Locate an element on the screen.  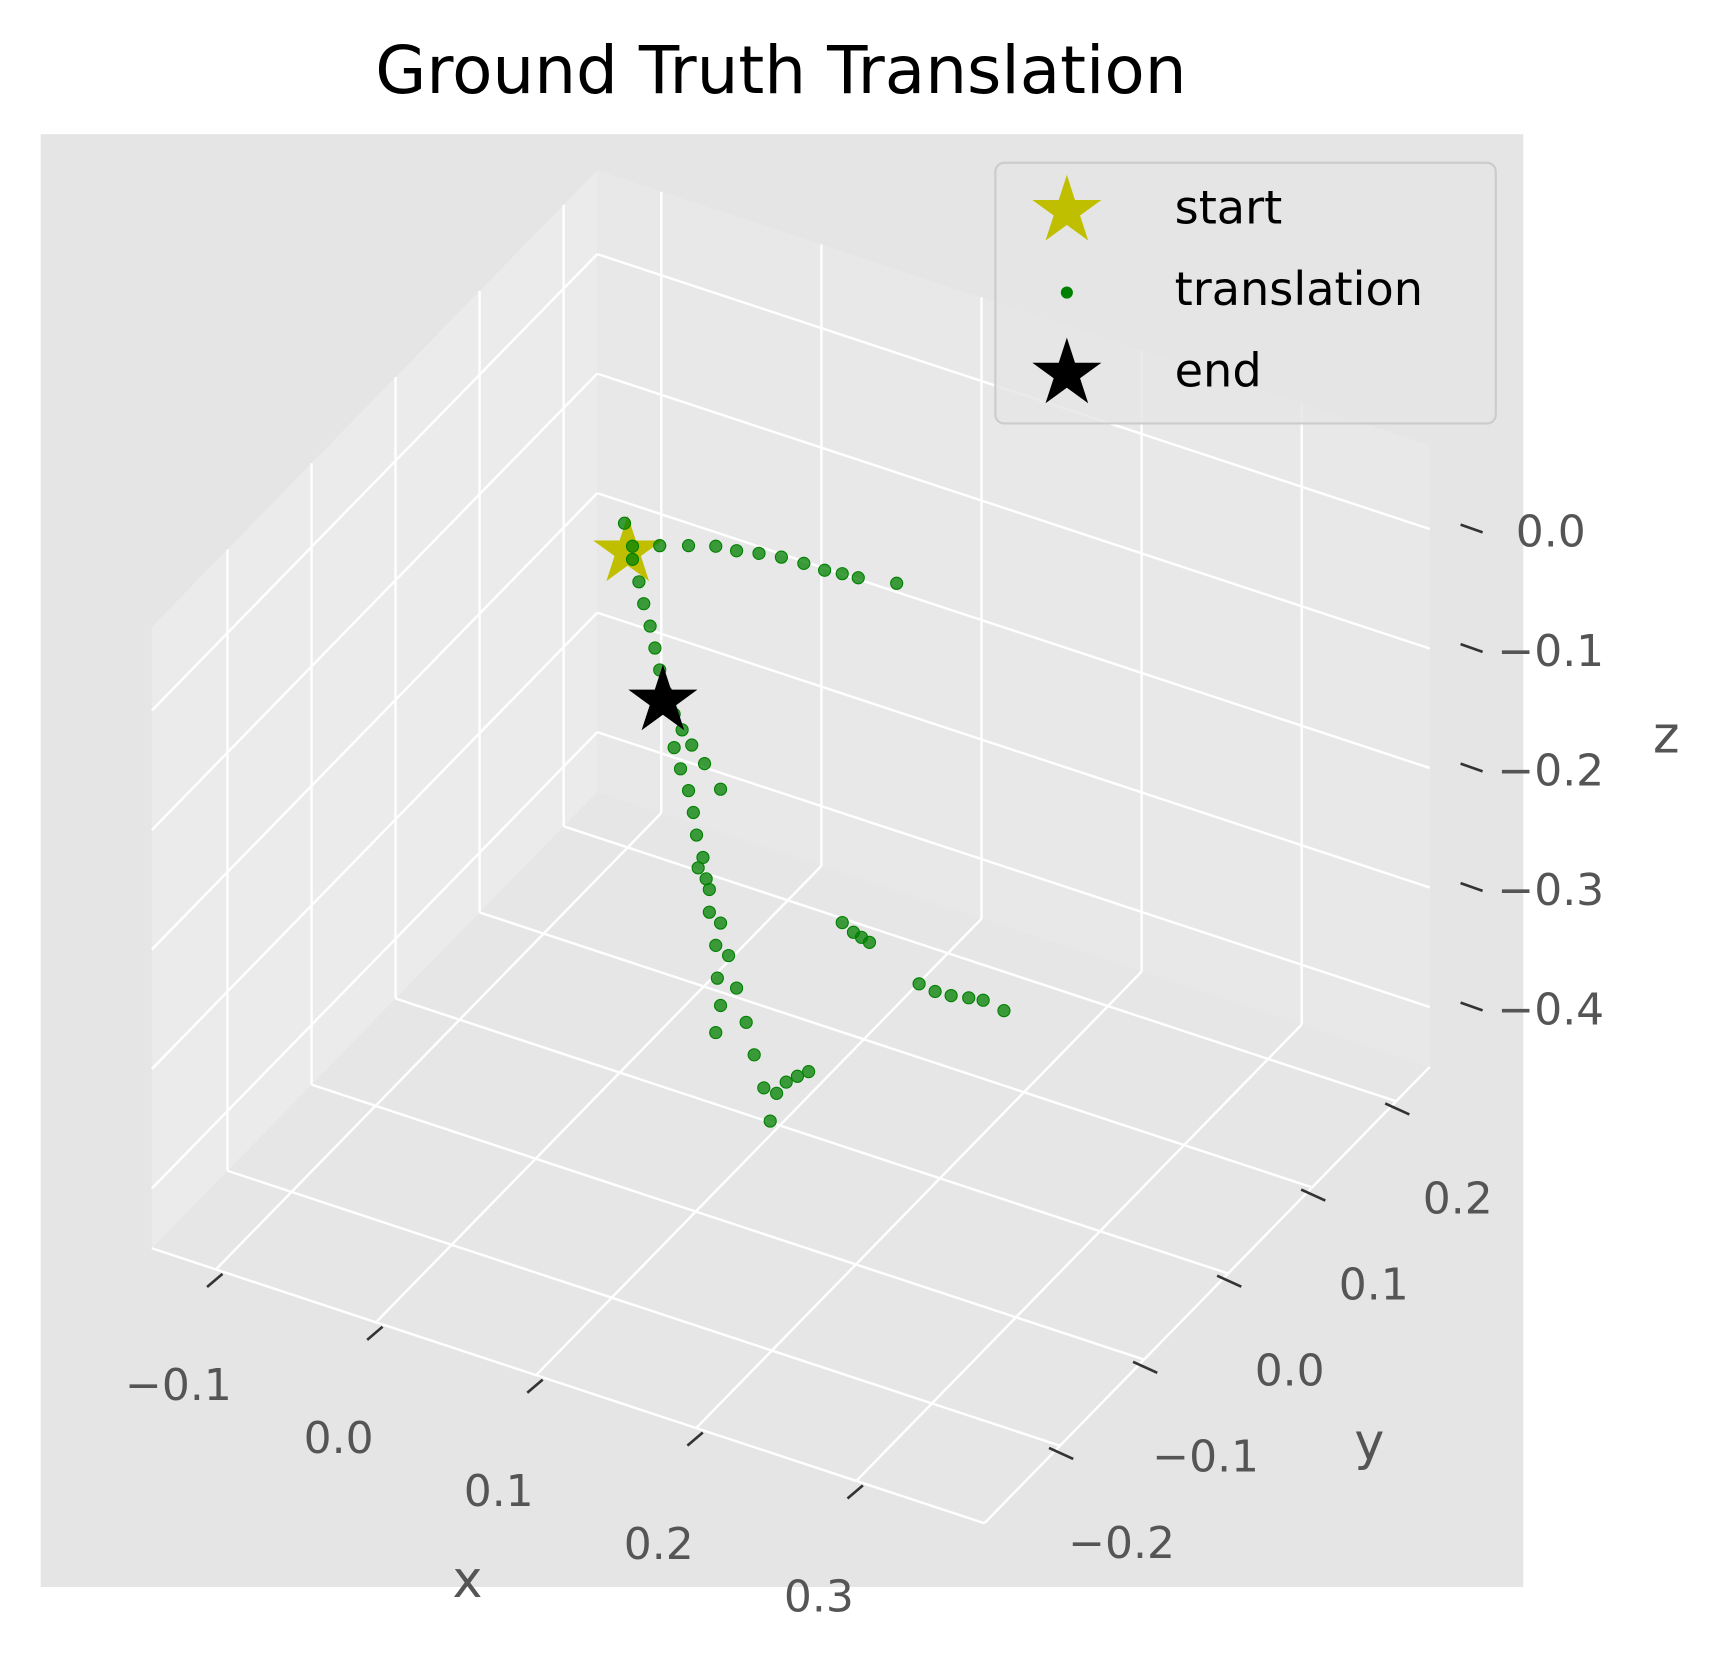
x-tick-label: 0.2 is located at coordinates (659, 1544).